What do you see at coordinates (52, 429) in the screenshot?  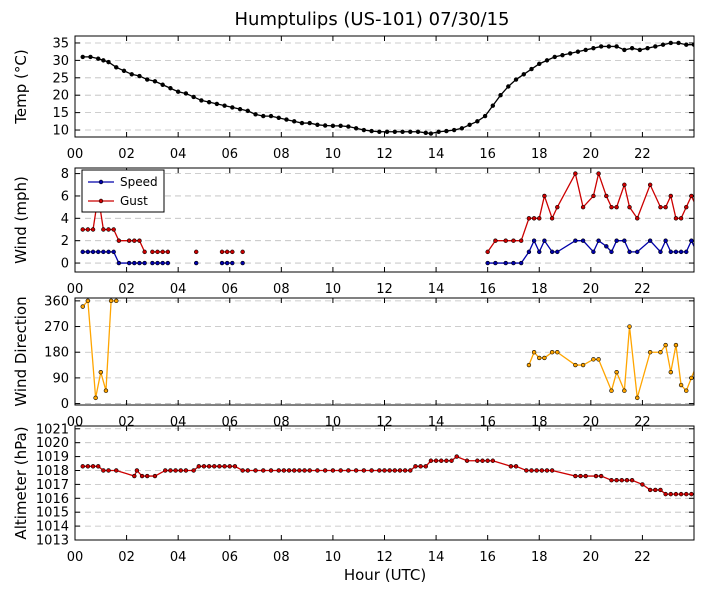 I see `y-tick-label: 1021` at bounding box center [52, 429].